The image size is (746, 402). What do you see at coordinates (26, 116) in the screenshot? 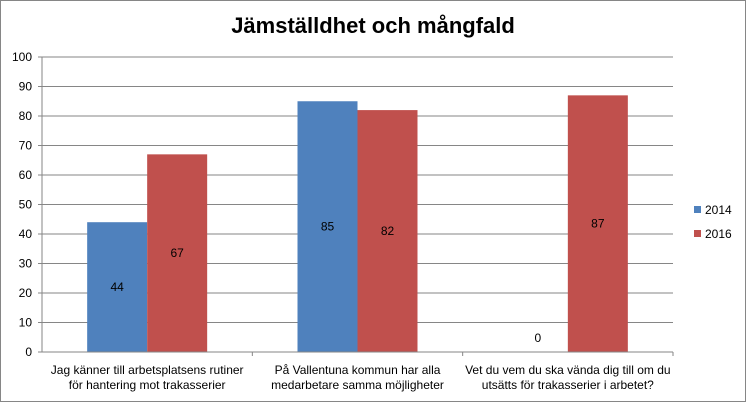
I see `y-tick-label: 80` at bounding box center [26, 116].